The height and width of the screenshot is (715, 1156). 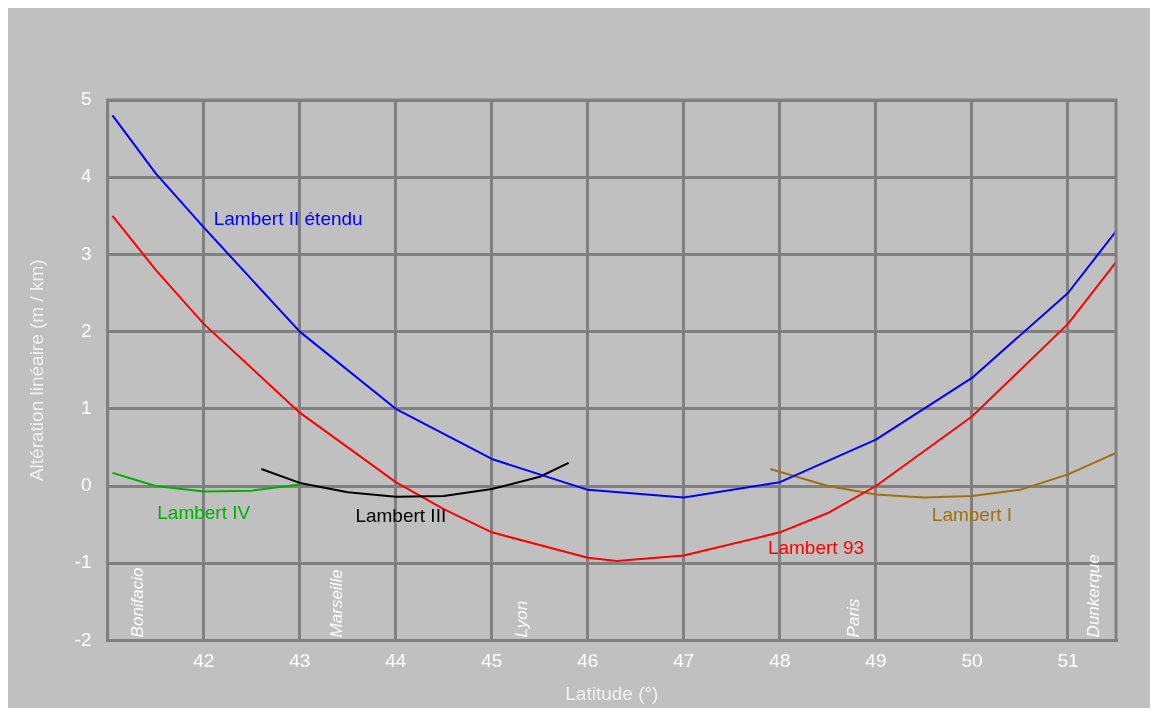 What do you see at coordinates (86, 253) in the screenshot?
I see `y-tick-label: 3` at bounding box center [86, 253].